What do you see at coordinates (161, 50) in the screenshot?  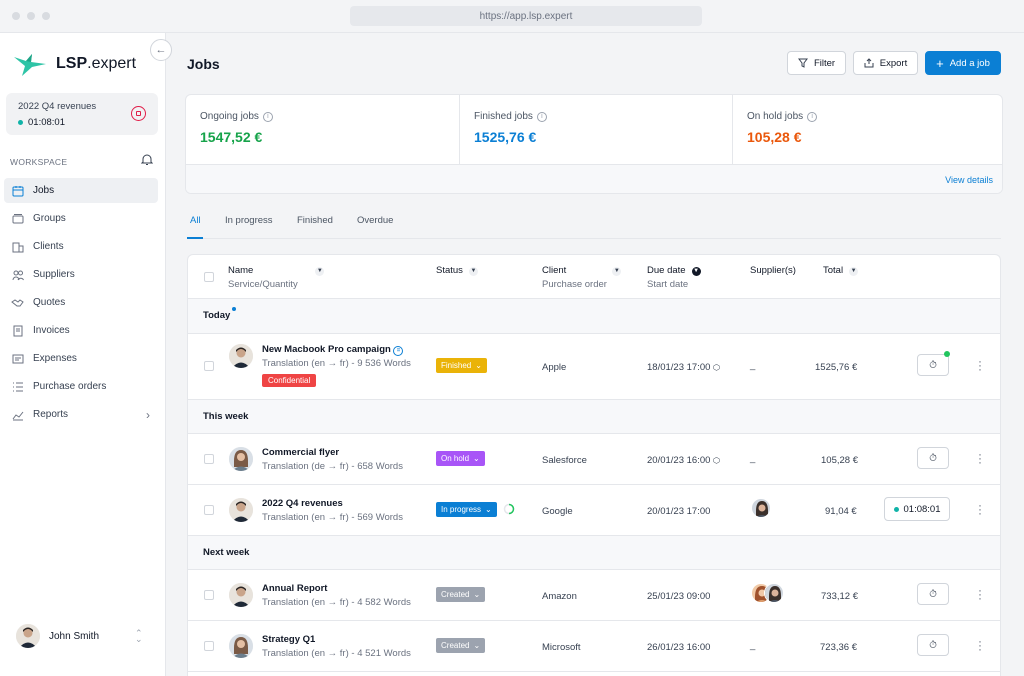 I see `collapse-sidebar-button: ←` at bounding box center [161, 50].